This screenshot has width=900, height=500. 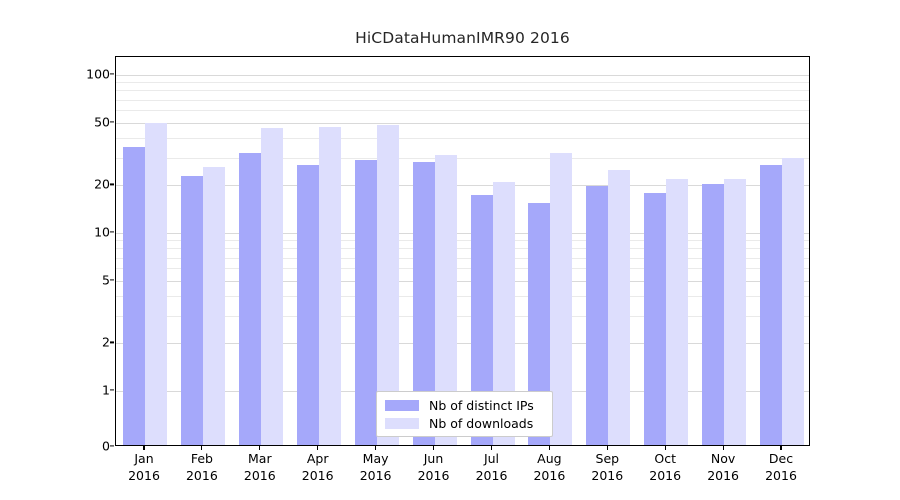 What do you see at coordinates (445, 300) in the screenshot?
I see `bar-downloads-jun` at bounding box center [445, 300].